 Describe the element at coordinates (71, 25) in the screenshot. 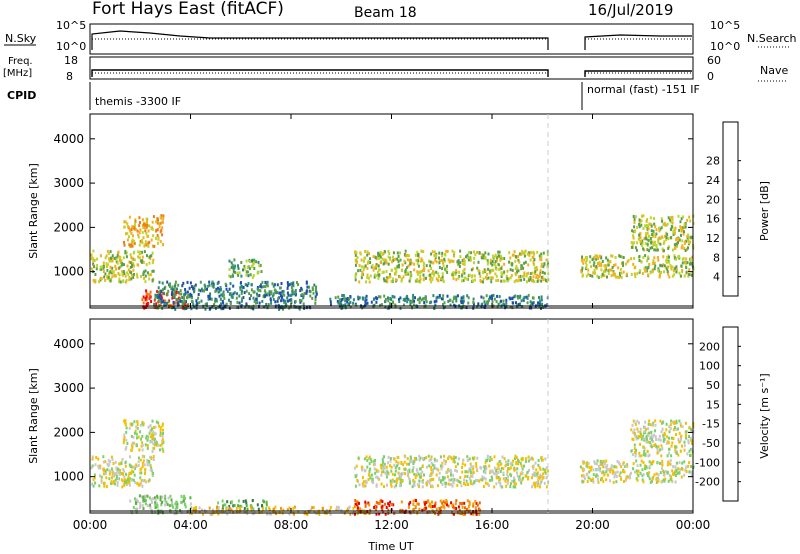

I see `nsky-tick-high: 10^5` at that location.